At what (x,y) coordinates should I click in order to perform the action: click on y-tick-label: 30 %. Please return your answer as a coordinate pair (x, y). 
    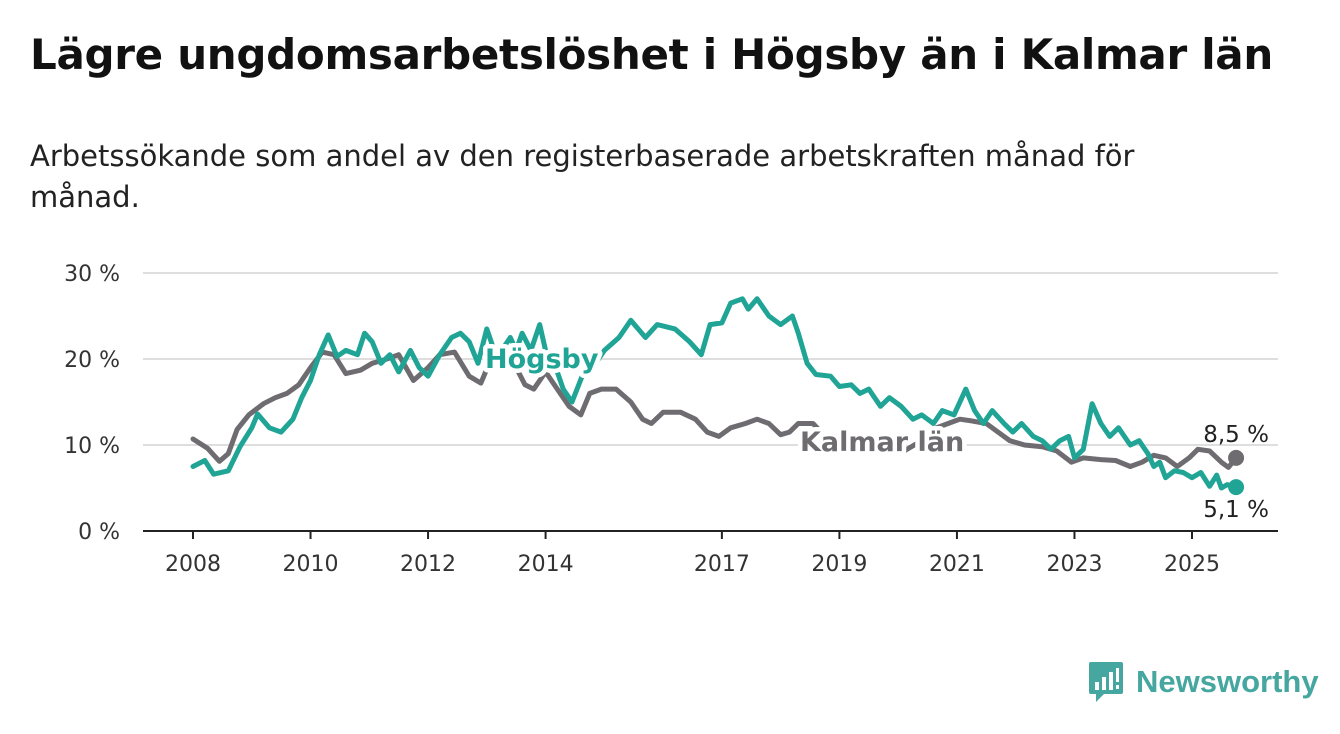
    Looking at the image, I should click on (92, 274).